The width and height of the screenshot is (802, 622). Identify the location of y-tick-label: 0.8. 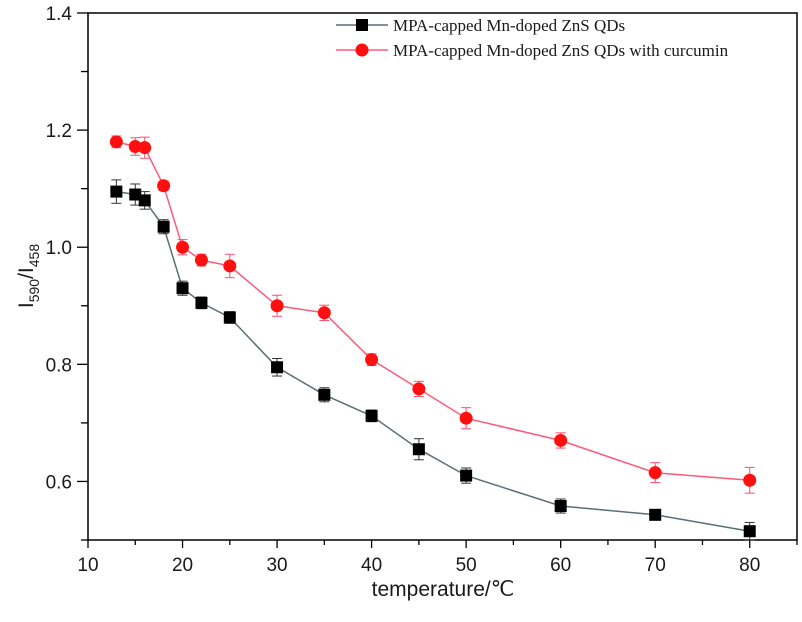
(59, 365).